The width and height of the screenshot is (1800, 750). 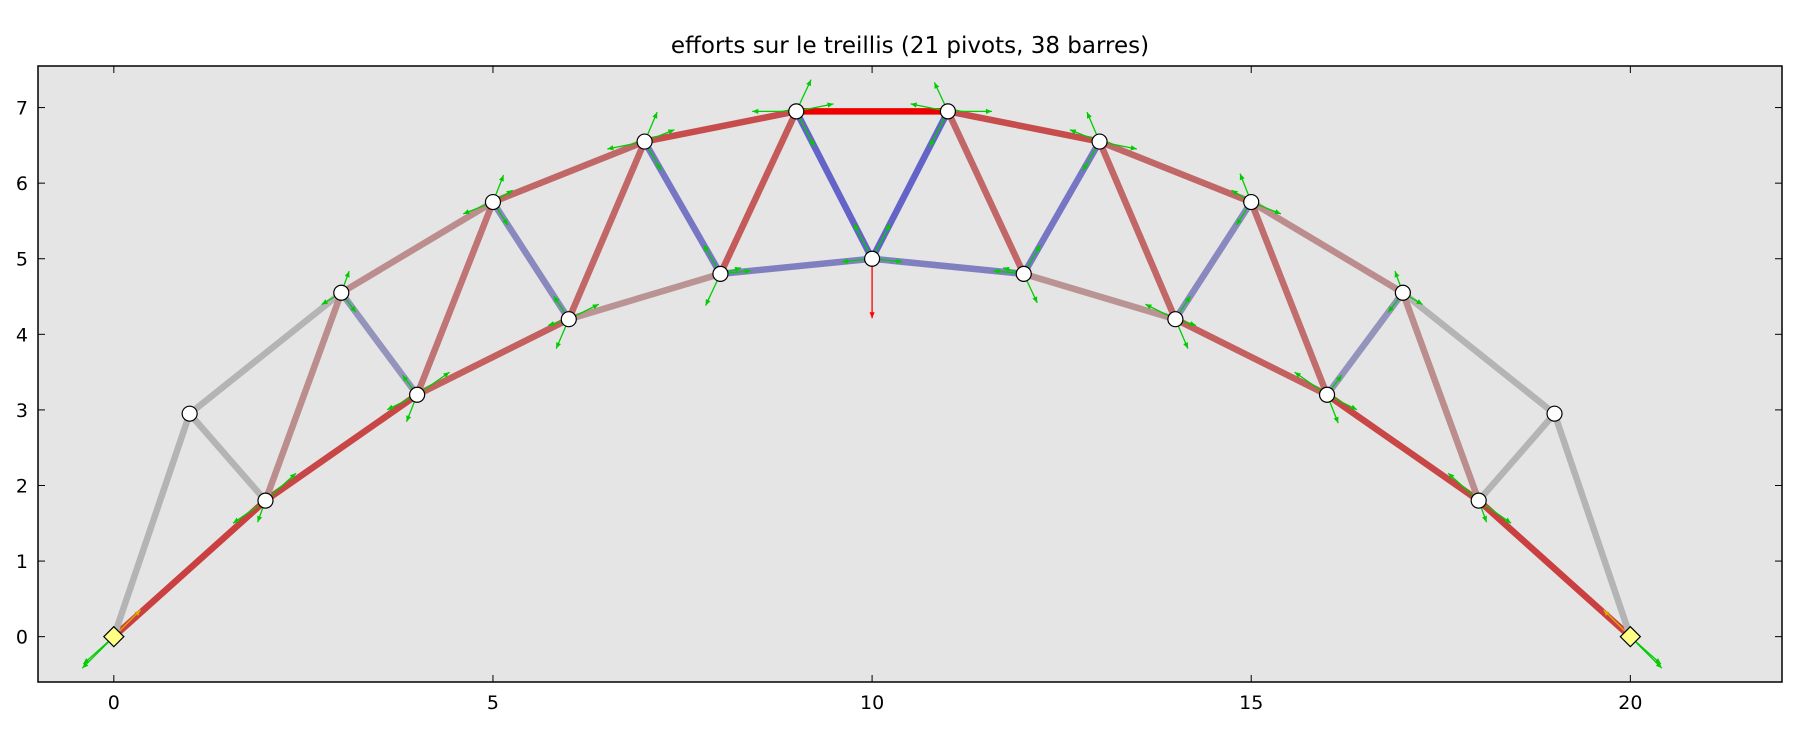 I want to click on force-arrow-11-13-head, so click(x=914, y=105).